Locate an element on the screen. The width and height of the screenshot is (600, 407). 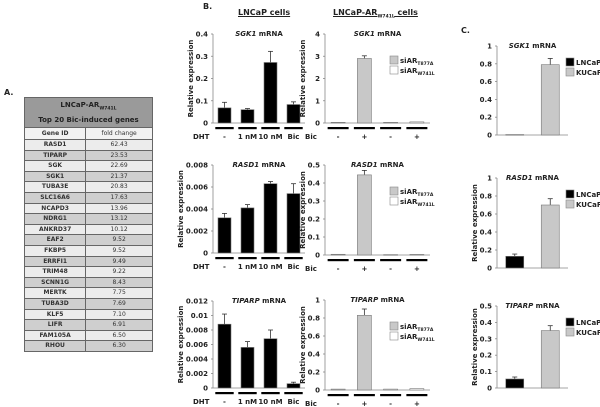
table-row: ERRFI1 9.49 is located at coordinates (88, 261).